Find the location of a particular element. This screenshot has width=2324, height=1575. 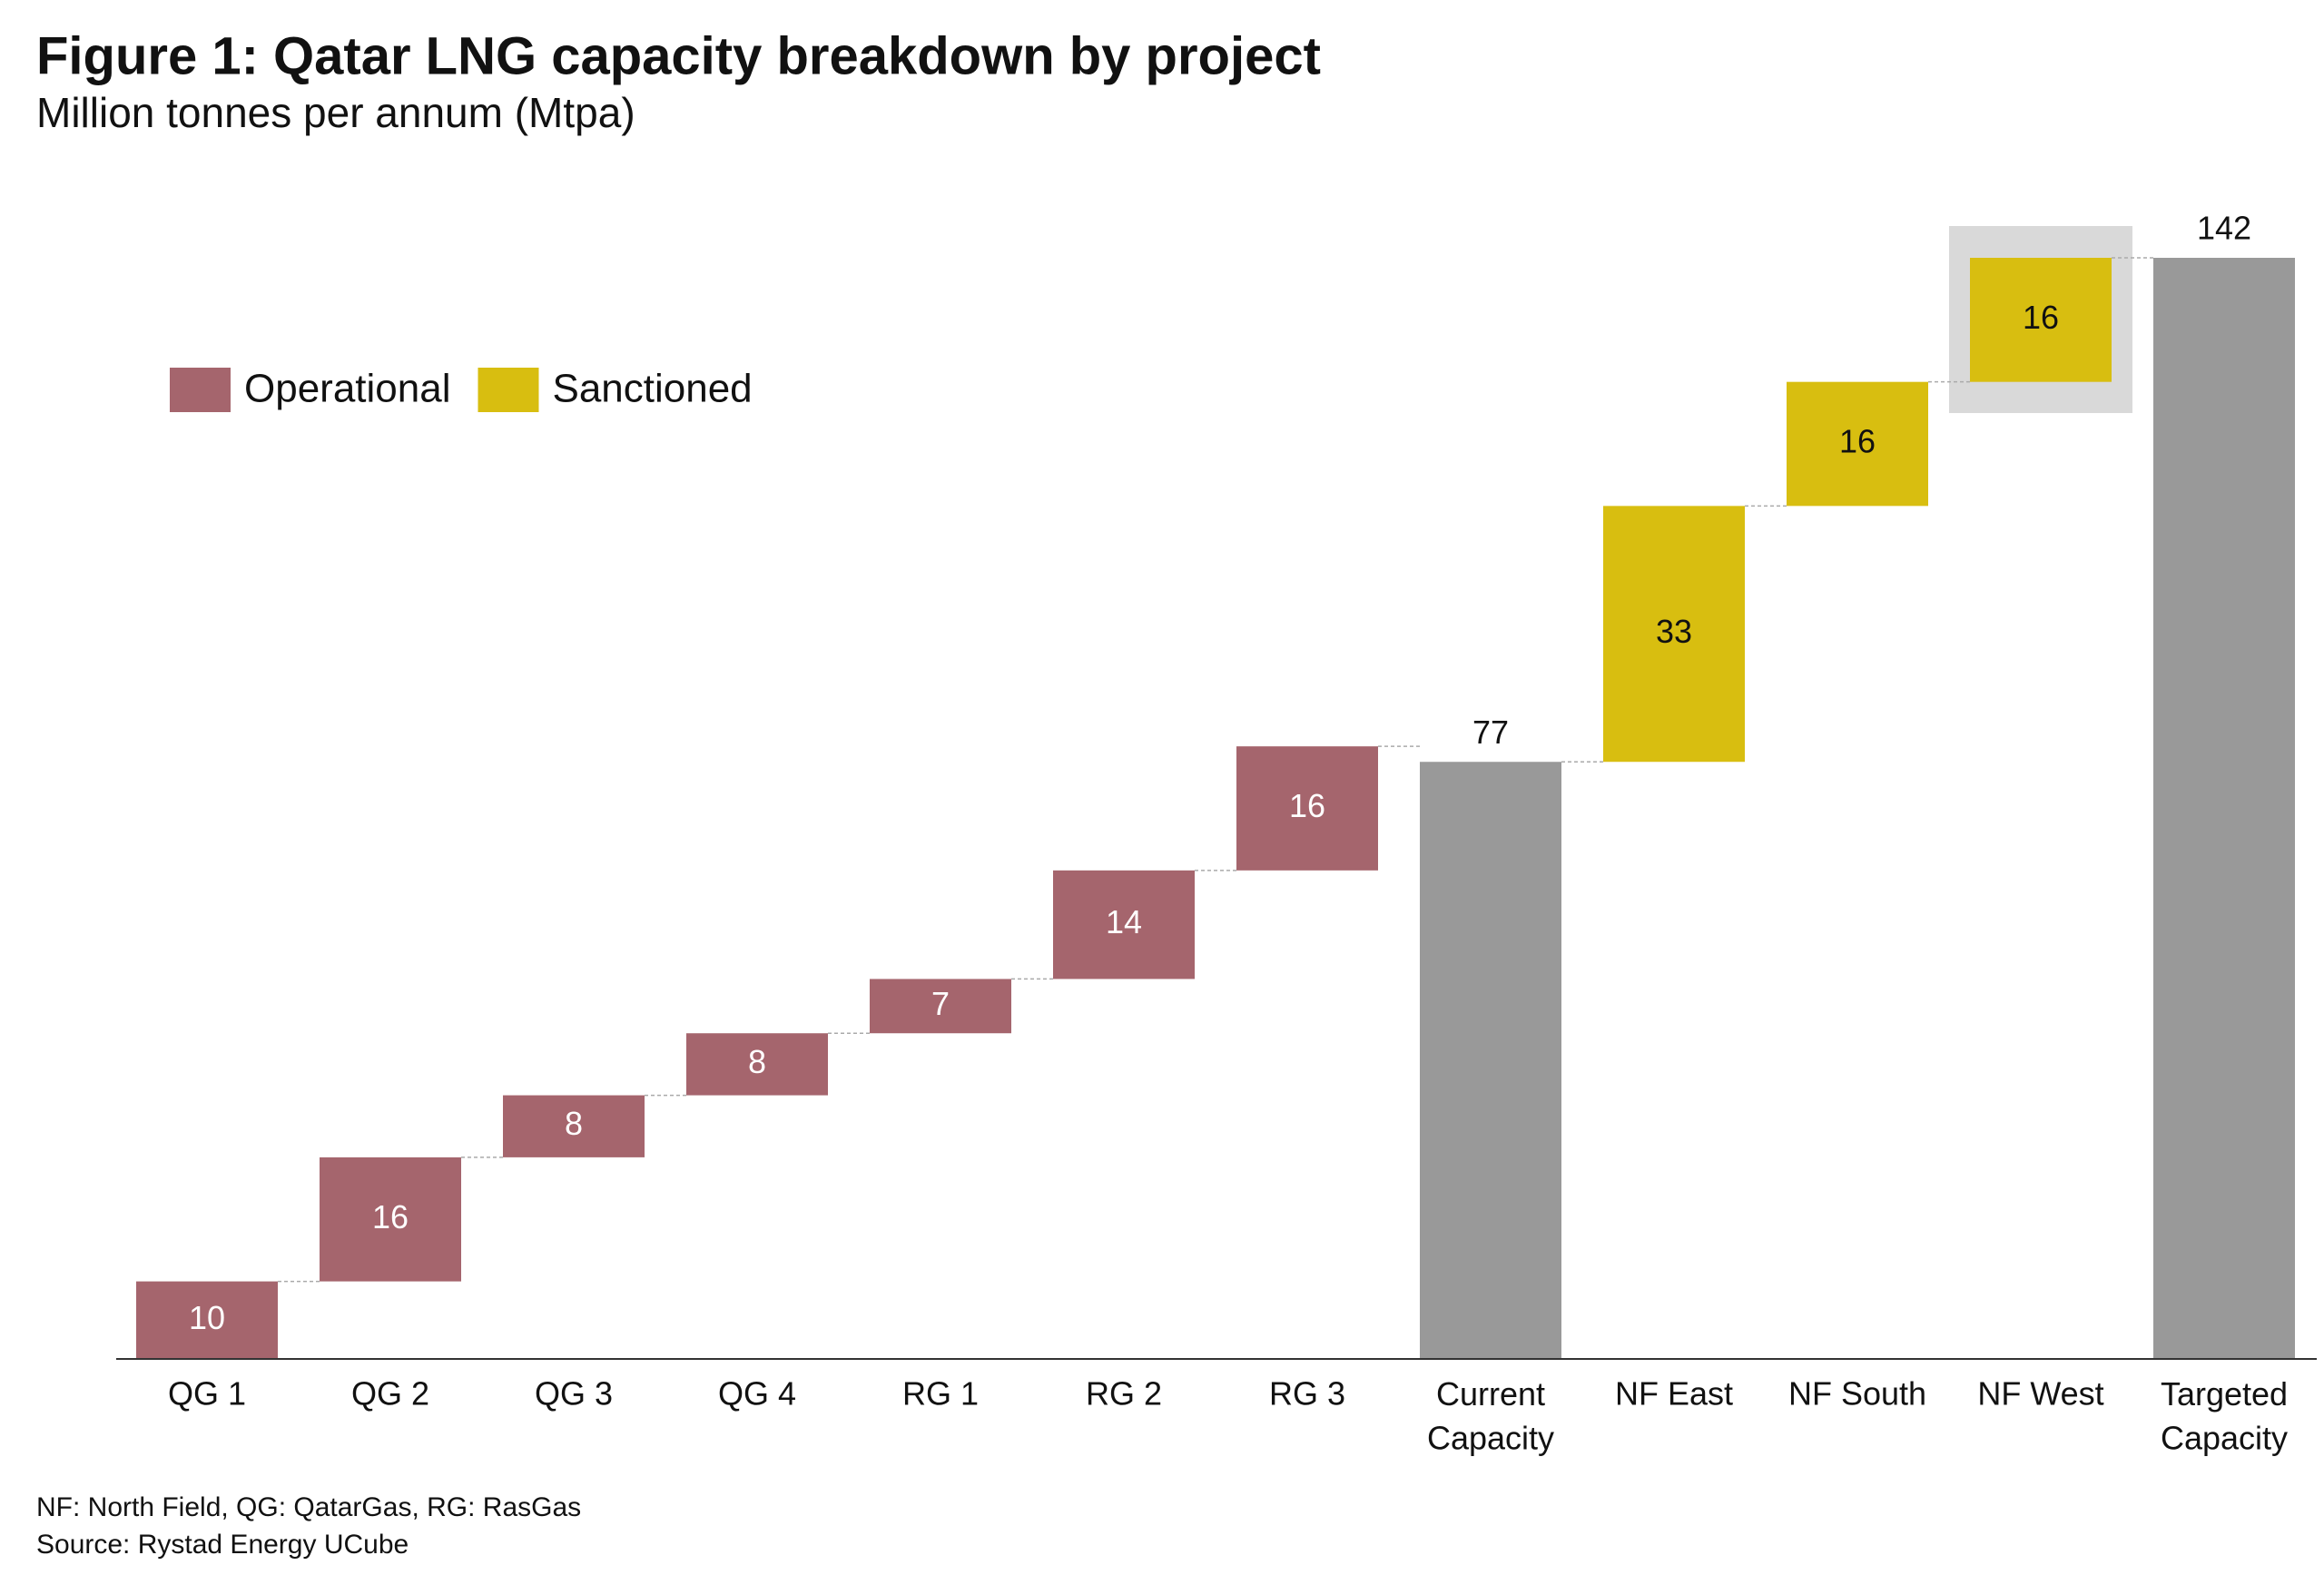

data-label: 14 is located at coordinates (1124, 922).